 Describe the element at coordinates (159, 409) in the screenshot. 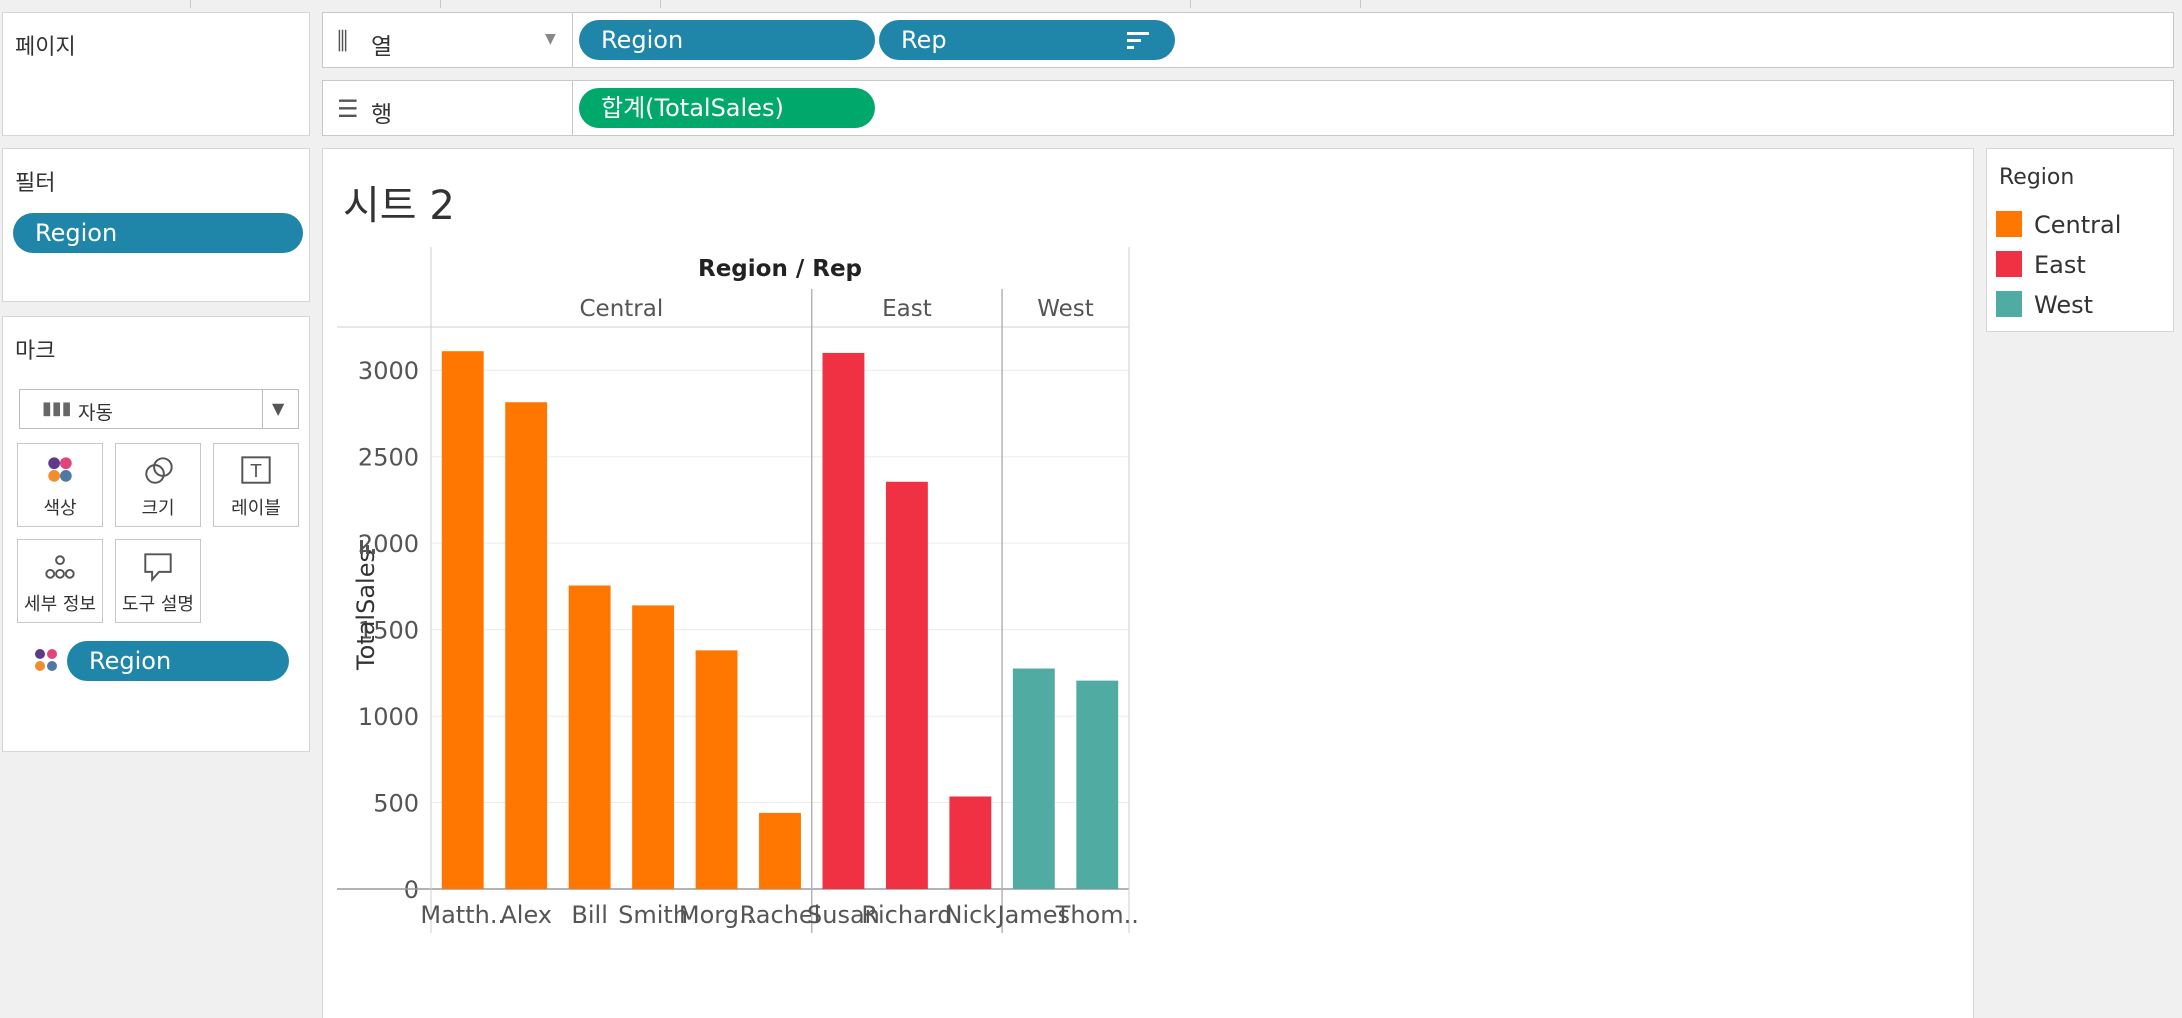

I see `mark-type-dropdown: ▮▮▮ 자동 ▼` at that location.